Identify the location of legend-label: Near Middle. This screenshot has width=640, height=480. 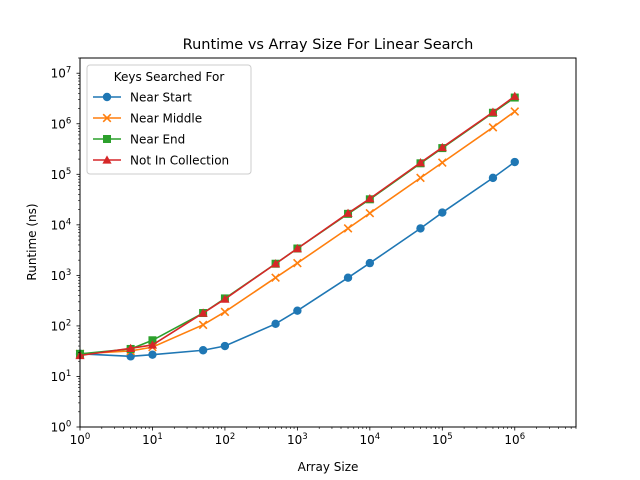
(166, 119).